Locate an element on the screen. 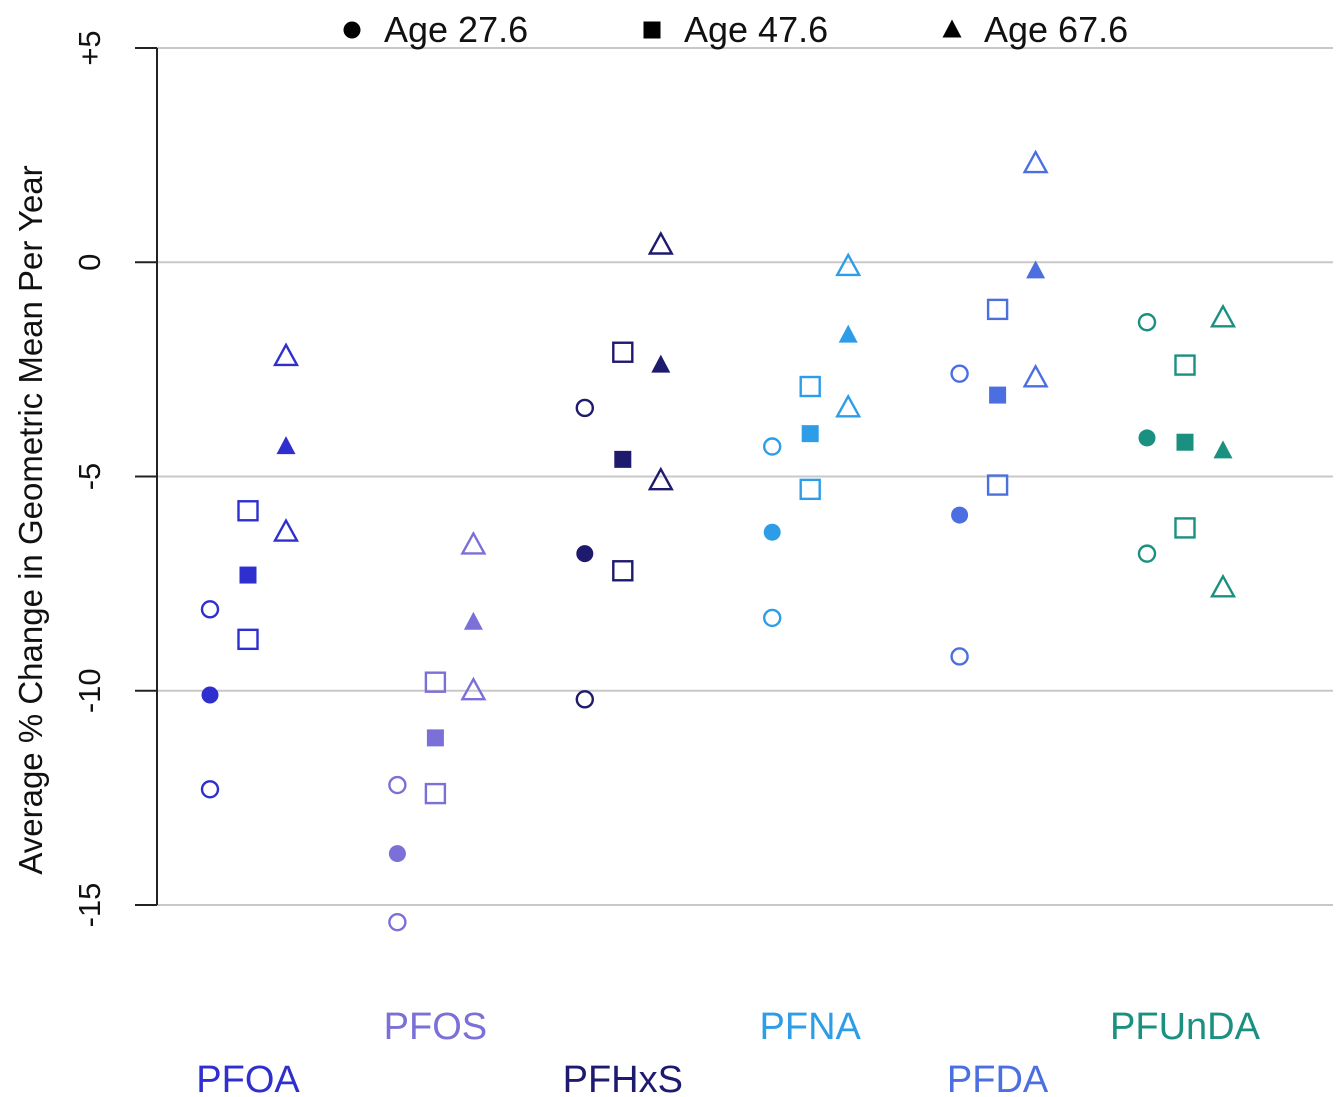  category-label: PFOA is located at coordinates (248, 1078).